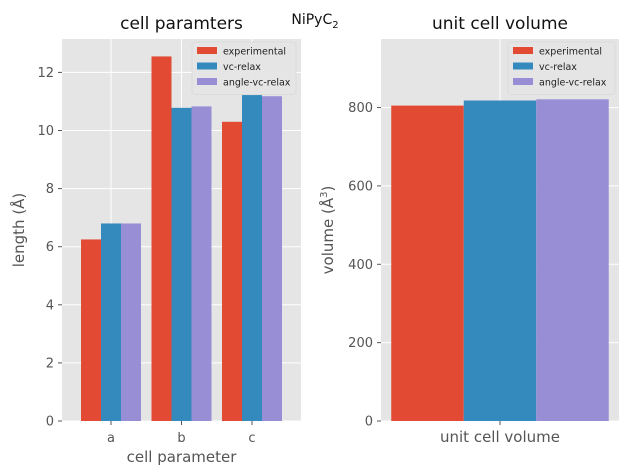 This screenshot has width=630, height=475. What do you see at coordinates (327, 230) in the screenshot?
I see `y-axis-label: volume (Å3)` at bounding box center [327, 230].